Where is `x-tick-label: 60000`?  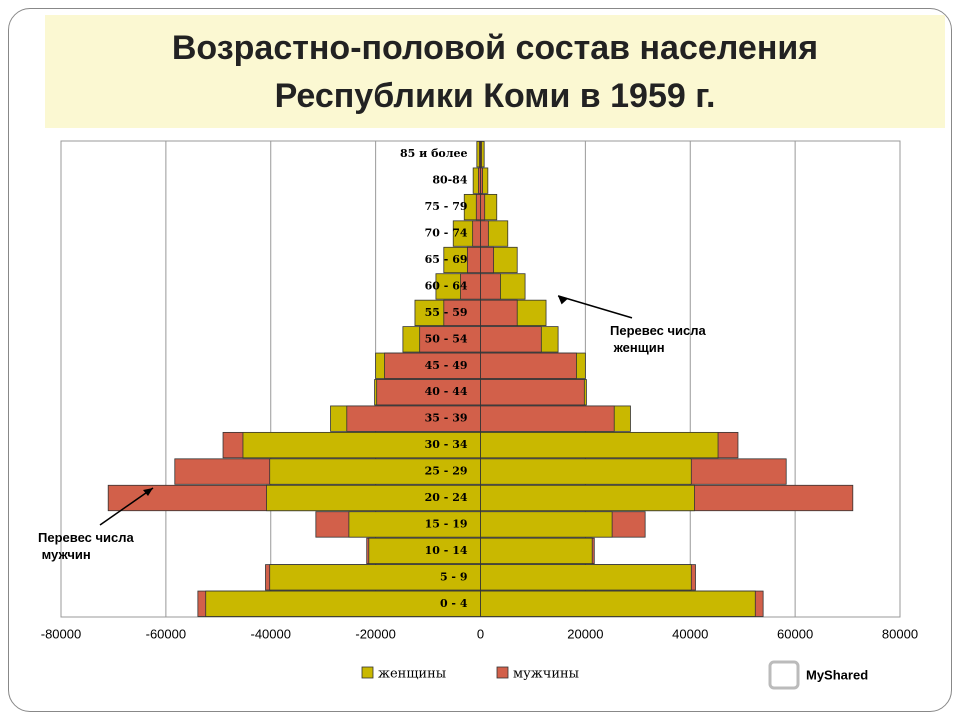 x-tick-label: 60000 is located at coordinates (795, 633).